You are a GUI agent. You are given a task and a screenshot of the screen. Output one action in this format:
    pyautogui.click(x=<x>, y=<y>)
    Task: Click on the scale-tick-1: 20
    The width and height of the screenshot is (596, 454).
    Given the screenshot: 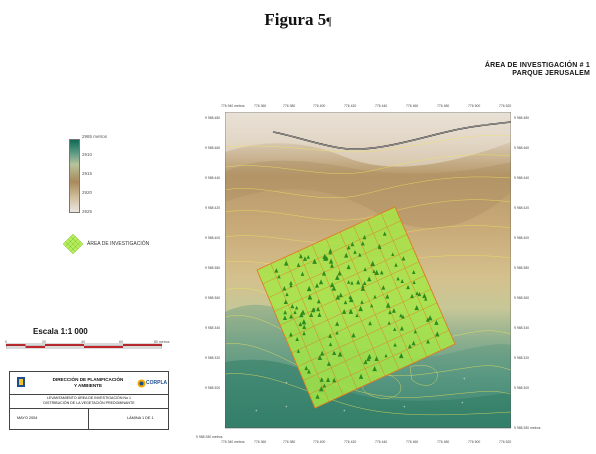 What is the action you would take?
    pyautogui.click(x=44, y=342)
    